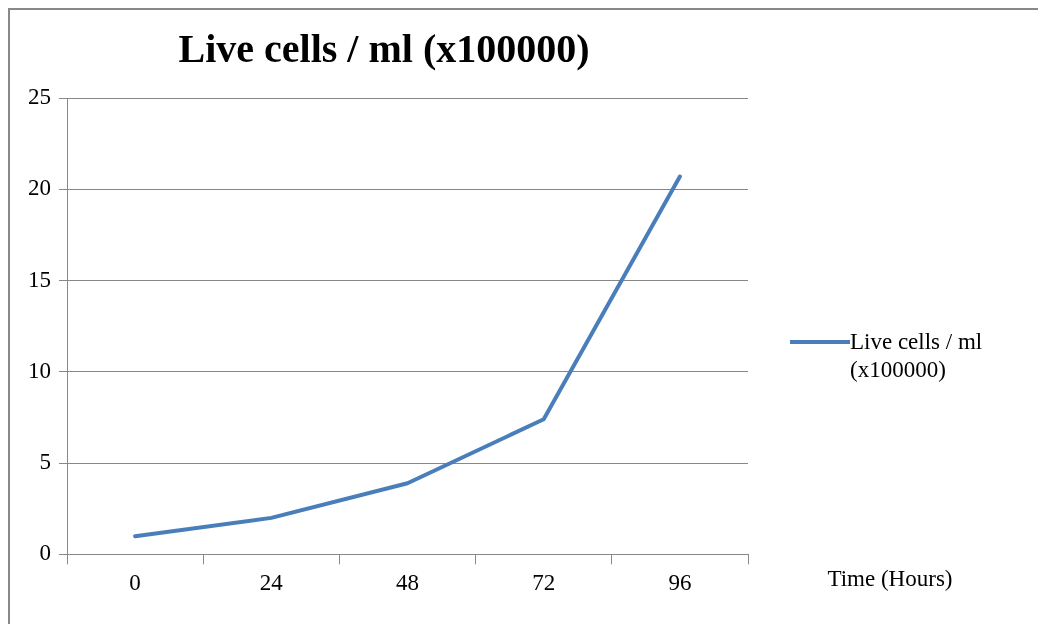 The image size is (1038, 624). I want to click on chart-title: Live cells / ml (x100000), so click(384, 49).